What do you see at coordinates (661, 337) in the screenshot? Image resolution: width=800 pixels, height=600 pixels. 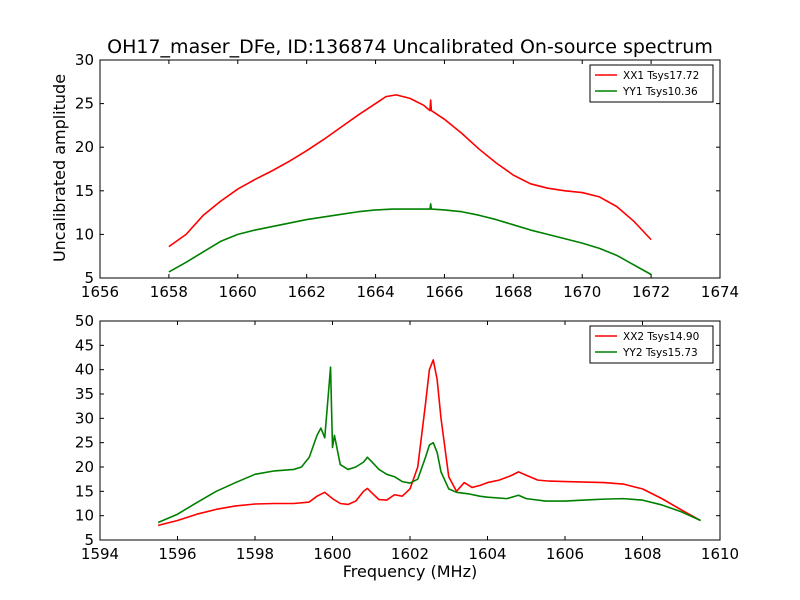 I see `bottom-legend-label-1: XX2 Tsys14.90` at bounding box center [661, 337].